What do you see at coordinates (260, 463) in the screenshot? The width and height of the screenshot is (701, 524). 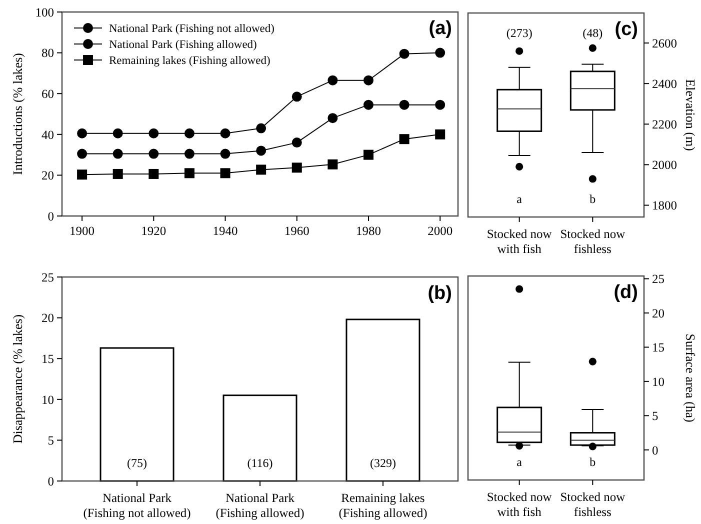 I see `annotation: (116)` at bounding box center [260, 463].